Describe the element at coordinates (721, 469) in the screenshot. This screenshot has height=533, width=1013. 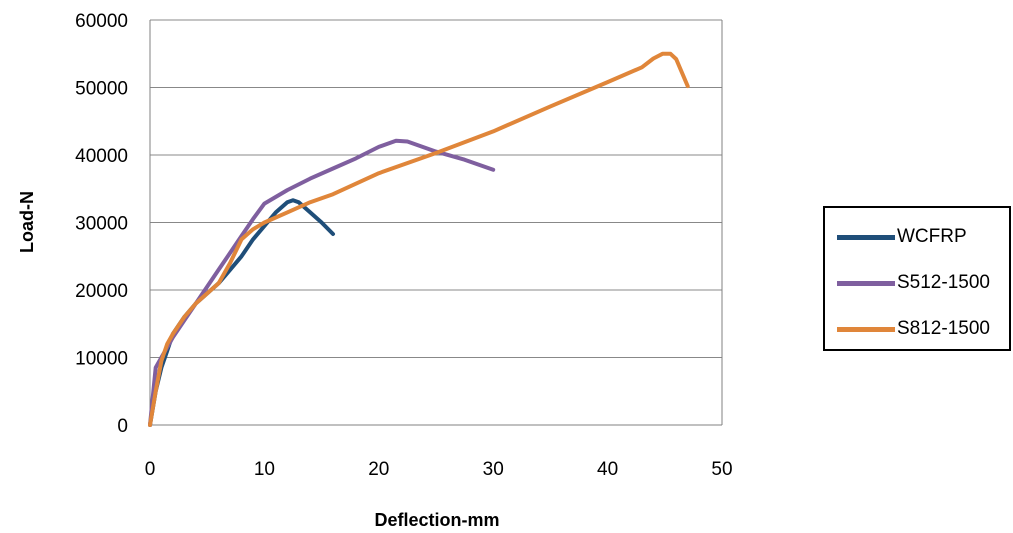
I see `x-tick-label: 50` at that location.